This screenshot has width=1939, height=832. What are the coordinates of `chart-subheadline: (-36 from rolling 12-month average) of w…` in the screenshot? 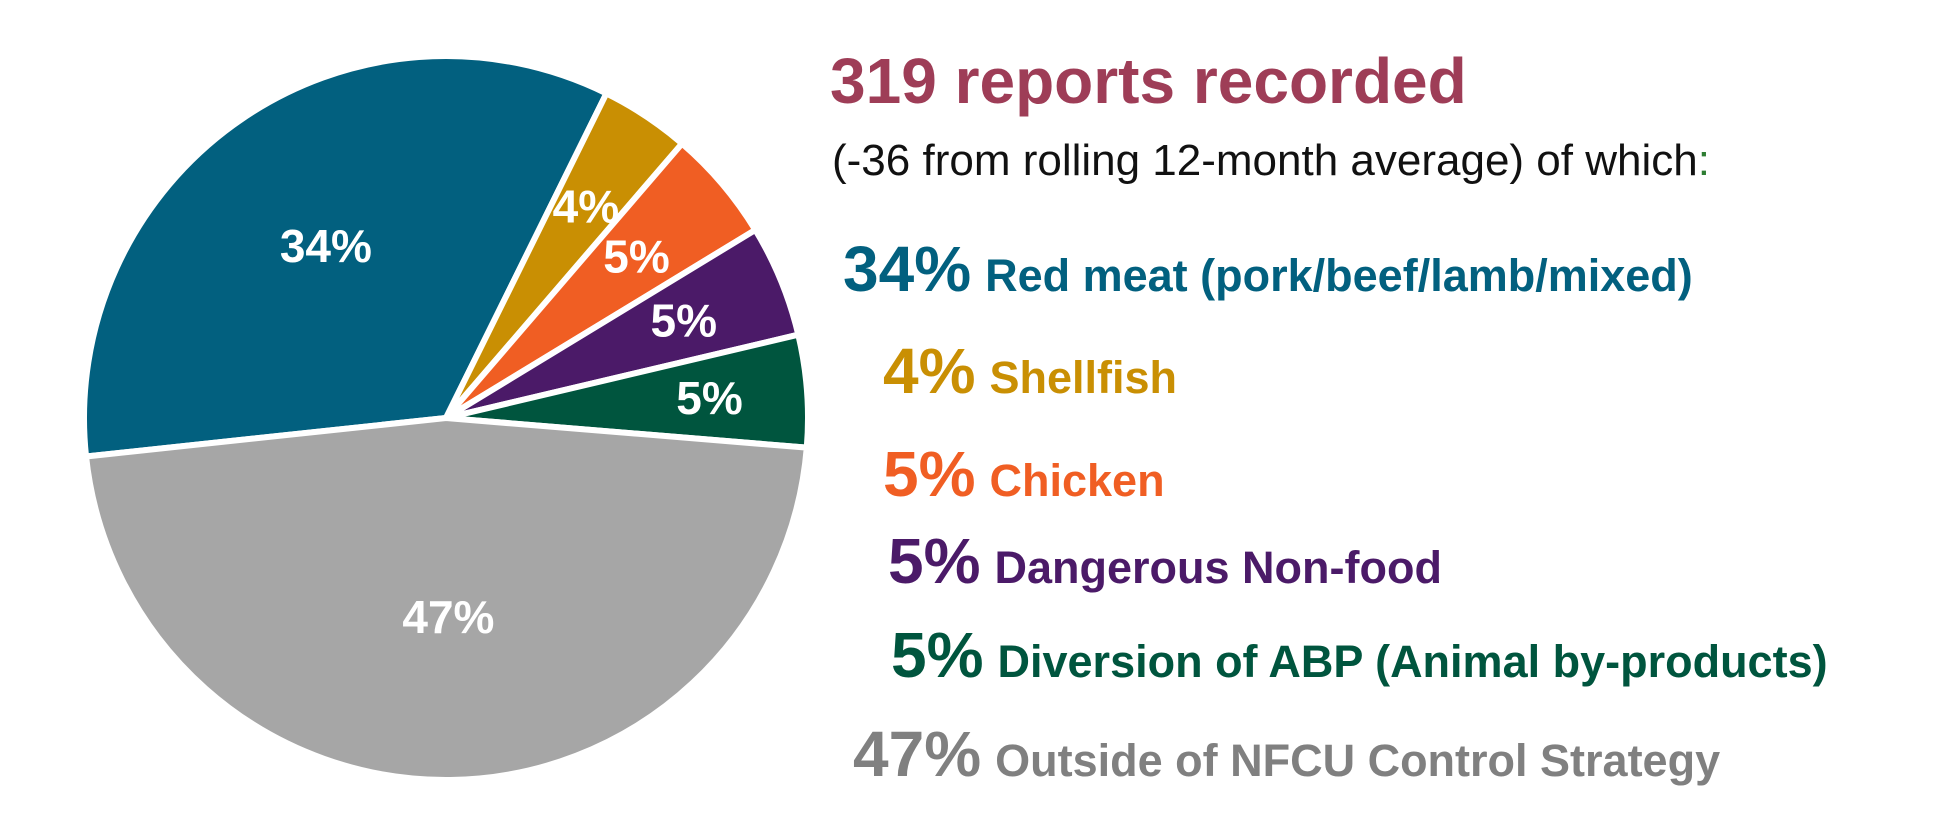 It's located at (1271, 161).